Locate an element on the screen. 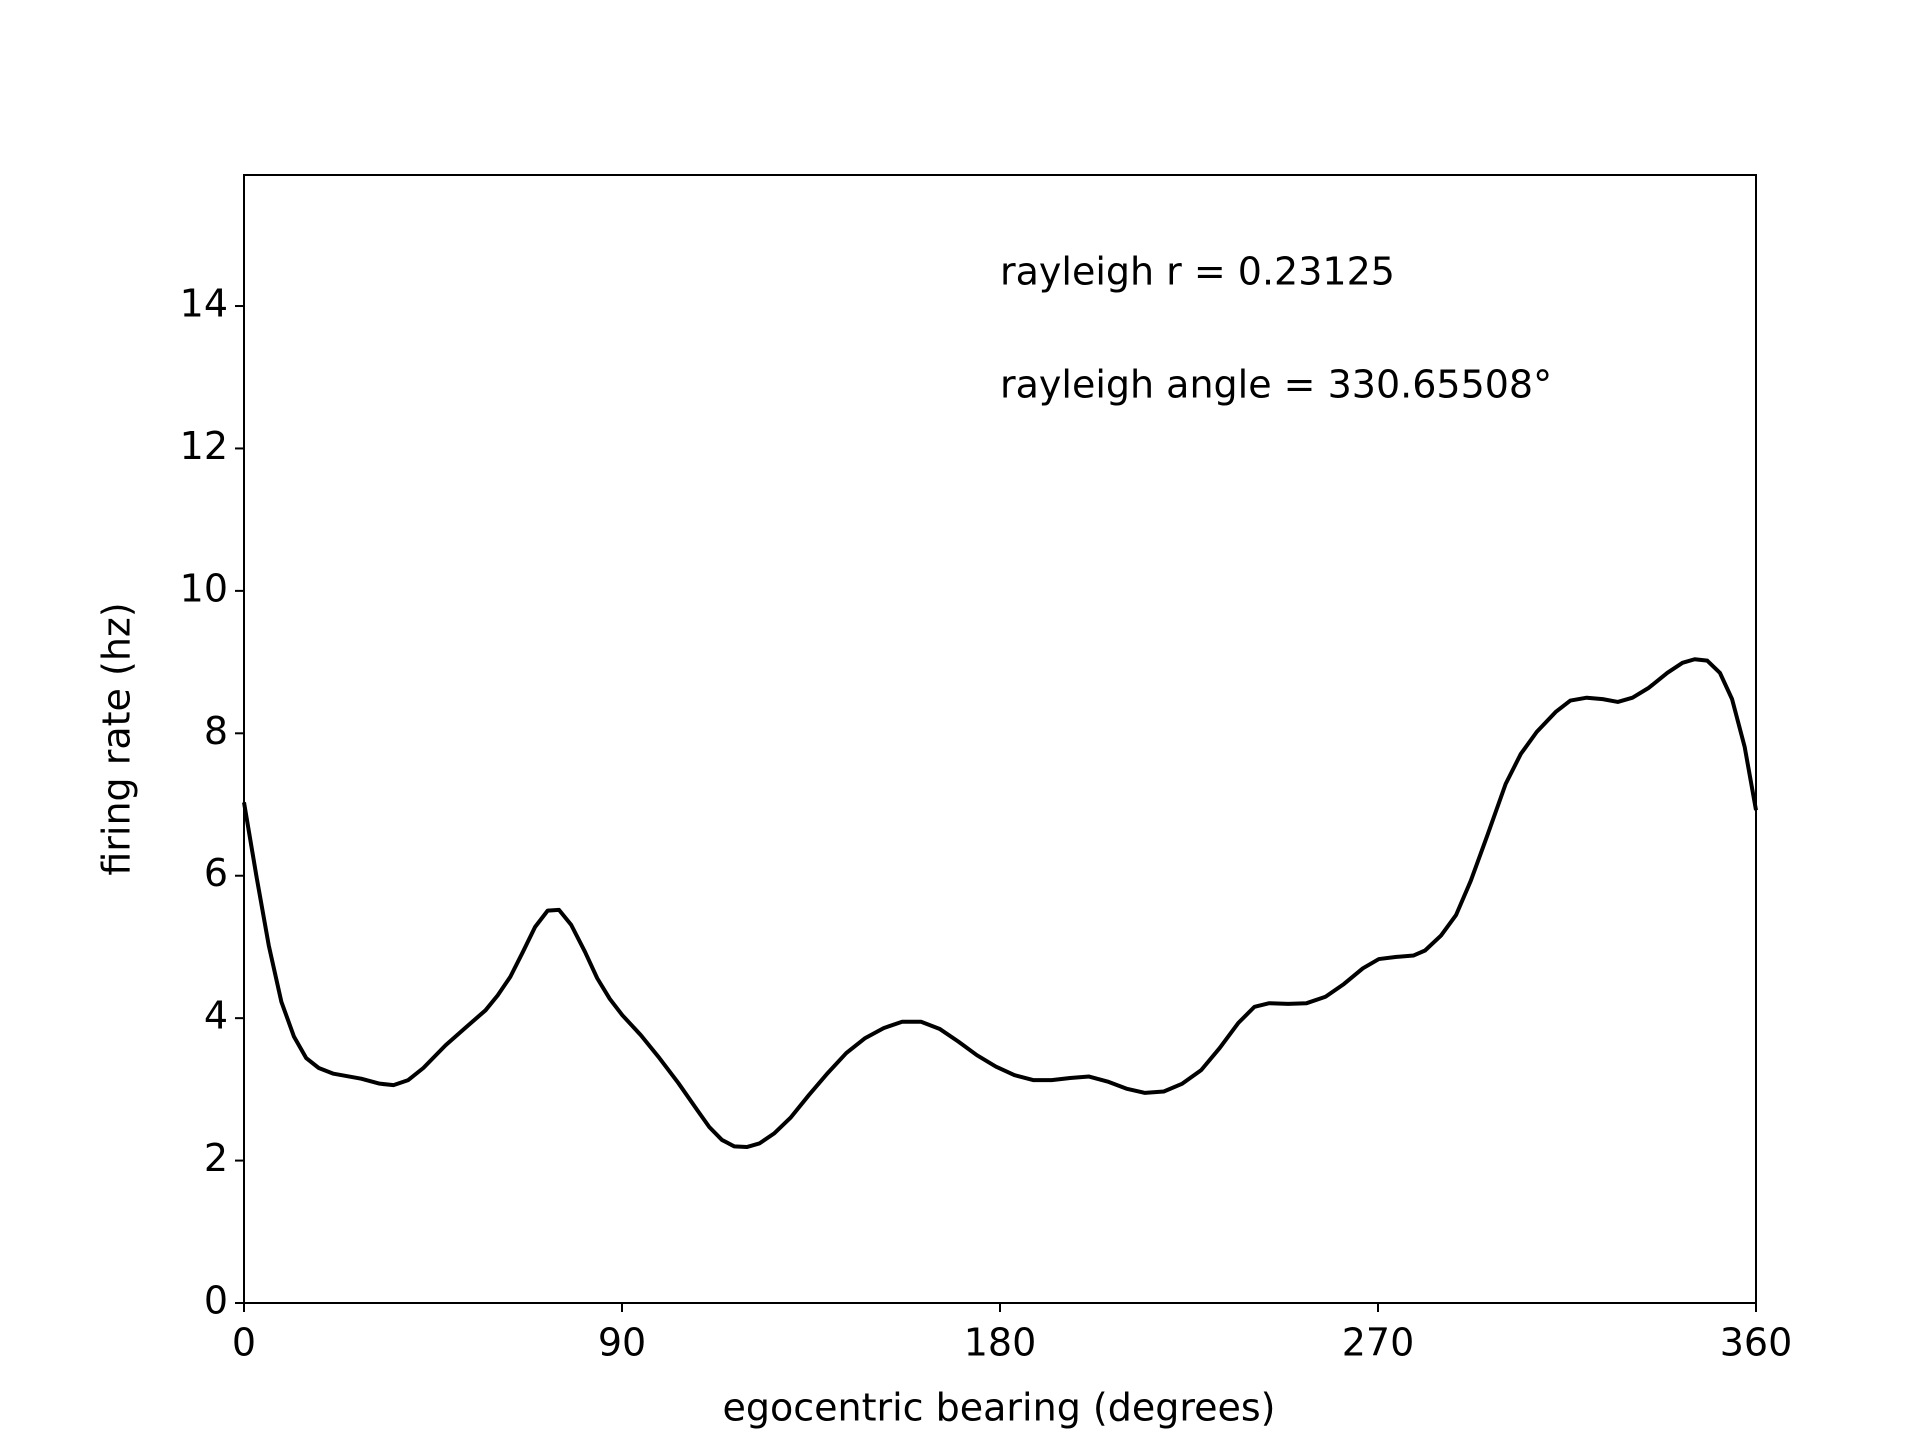  y-tick-label: 4 is located at coordinates (216, 1016).